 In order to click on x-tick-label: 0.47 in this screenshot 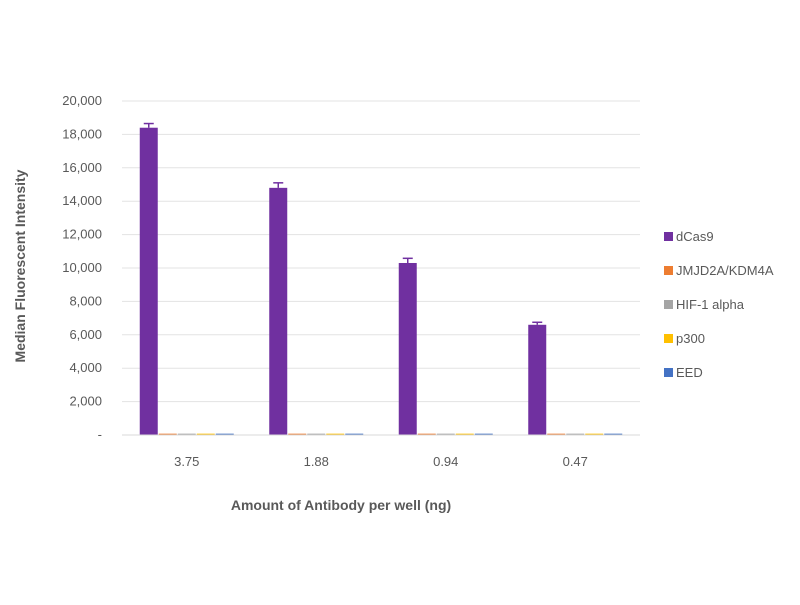, I will do `click(575, 461)`.